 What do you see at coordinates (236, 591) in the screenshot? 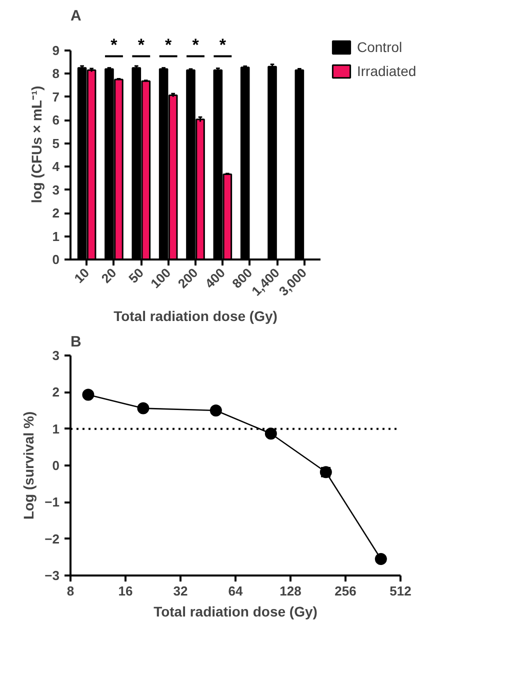
I see `x-tick-label: 64` at bounding box center [236, 591].